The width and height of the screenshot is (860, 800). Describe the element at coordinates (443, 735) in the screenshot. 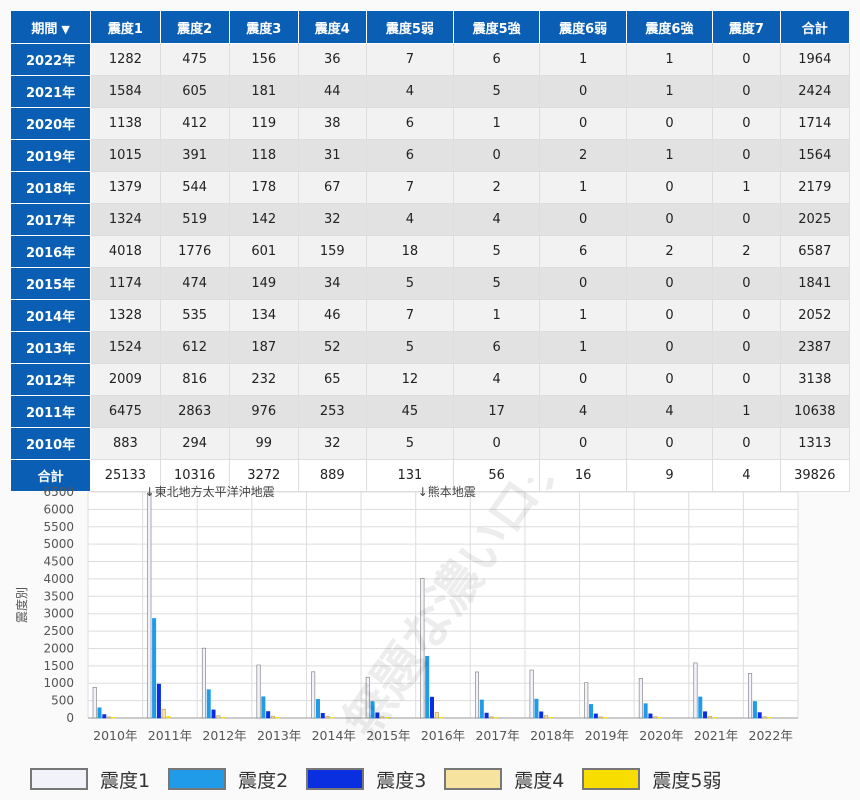

I see `x-tick-label: 2016年` at that location.